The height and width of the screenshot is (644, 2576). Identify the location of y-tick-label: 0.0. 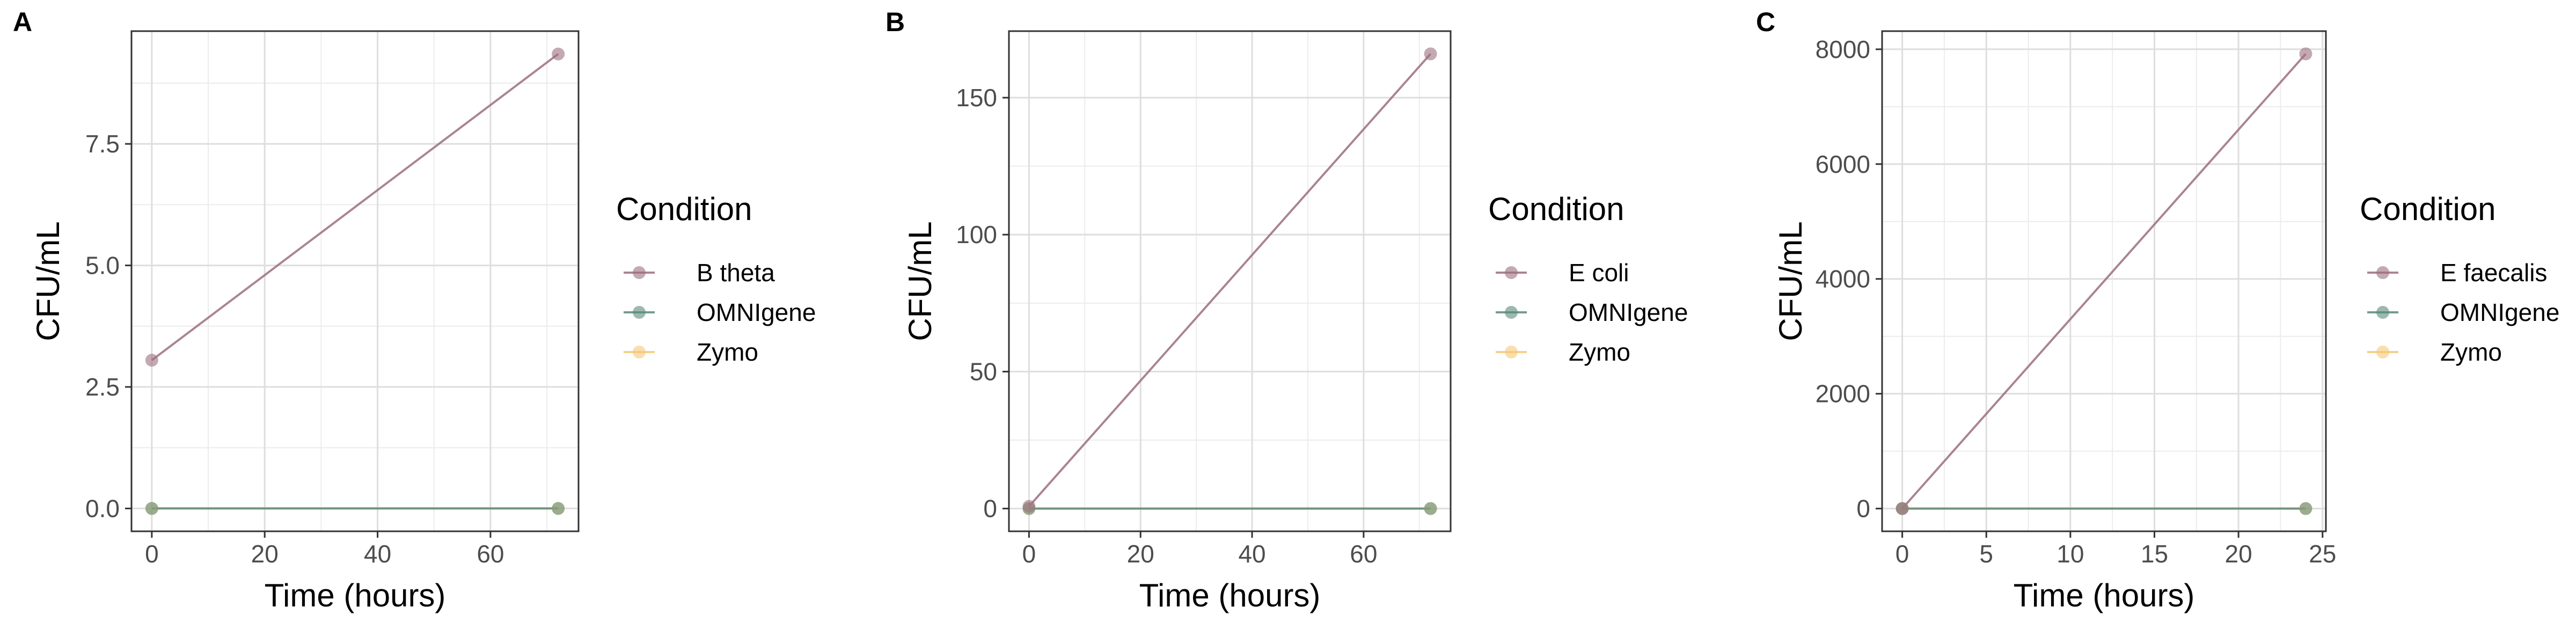
(102, 508).